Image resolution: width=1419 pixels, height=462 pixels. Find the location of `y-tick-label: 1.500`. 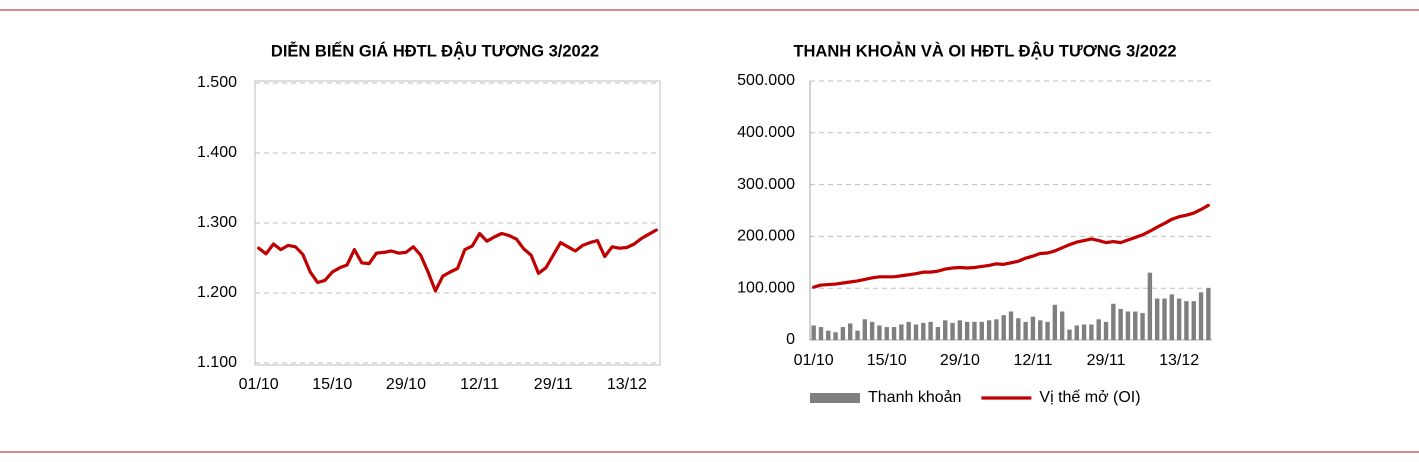

y-tick-label: 1.500 is located at coordinates (217, 82).